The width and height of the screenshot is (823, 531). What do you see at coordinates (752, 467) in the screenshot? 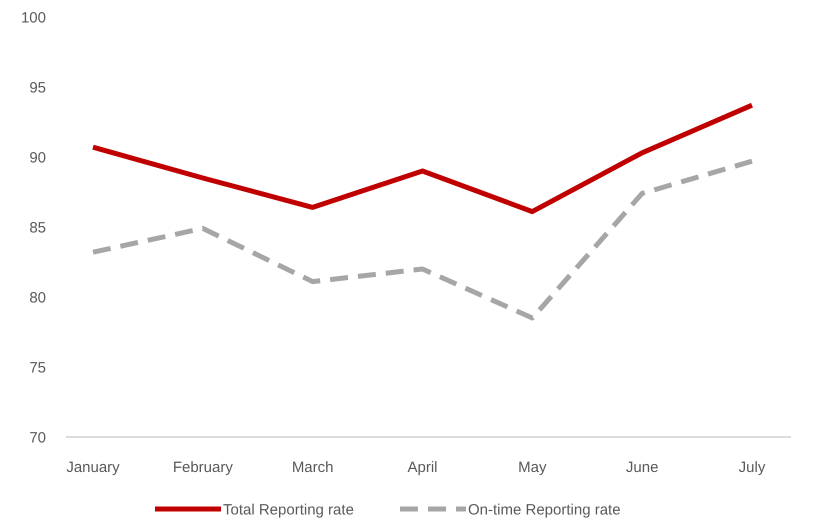
I see `x-tick-label: July` at bounding box center [752, 467].